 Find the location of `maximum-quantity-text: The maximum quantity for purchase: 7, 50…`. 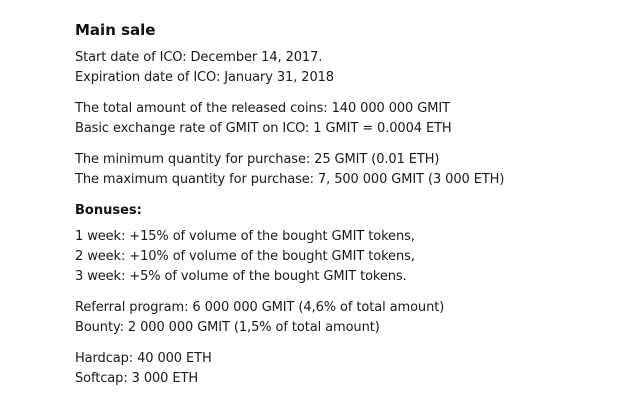

maximum-quantity-text: The maximum quantity for purchase: 7, 50… is located at coordinates (290, 179).